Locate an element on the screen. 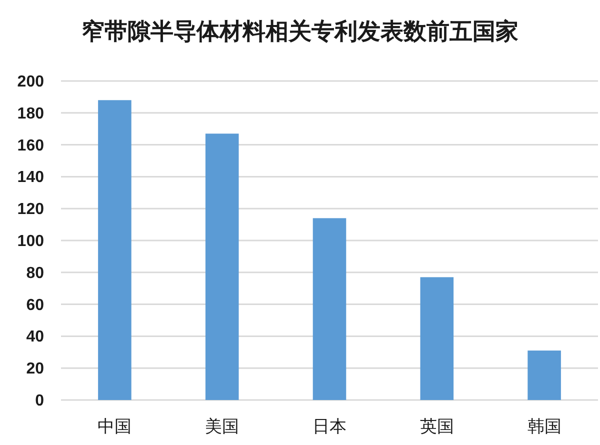 The image size is (600, 445). y-tick-label: 160 is located at coordinates (30, 145).